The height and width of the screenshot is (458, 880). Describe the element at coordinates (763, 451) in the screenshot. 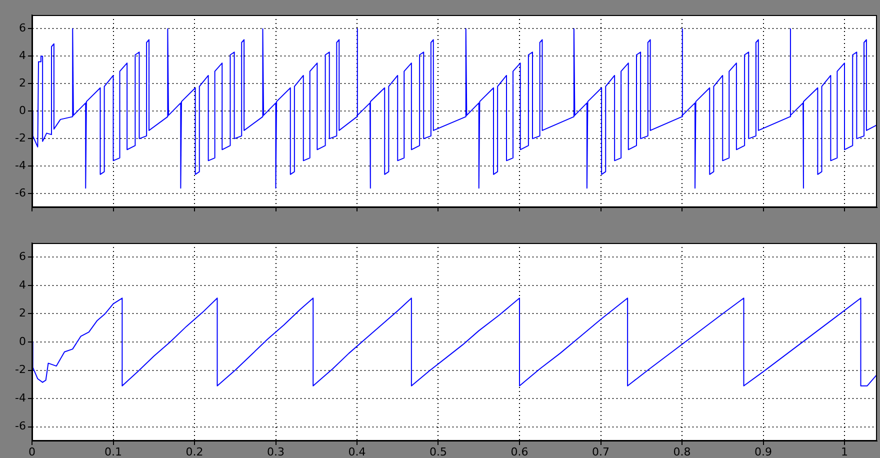

I see `x-tick-label: 0.9` at that location.